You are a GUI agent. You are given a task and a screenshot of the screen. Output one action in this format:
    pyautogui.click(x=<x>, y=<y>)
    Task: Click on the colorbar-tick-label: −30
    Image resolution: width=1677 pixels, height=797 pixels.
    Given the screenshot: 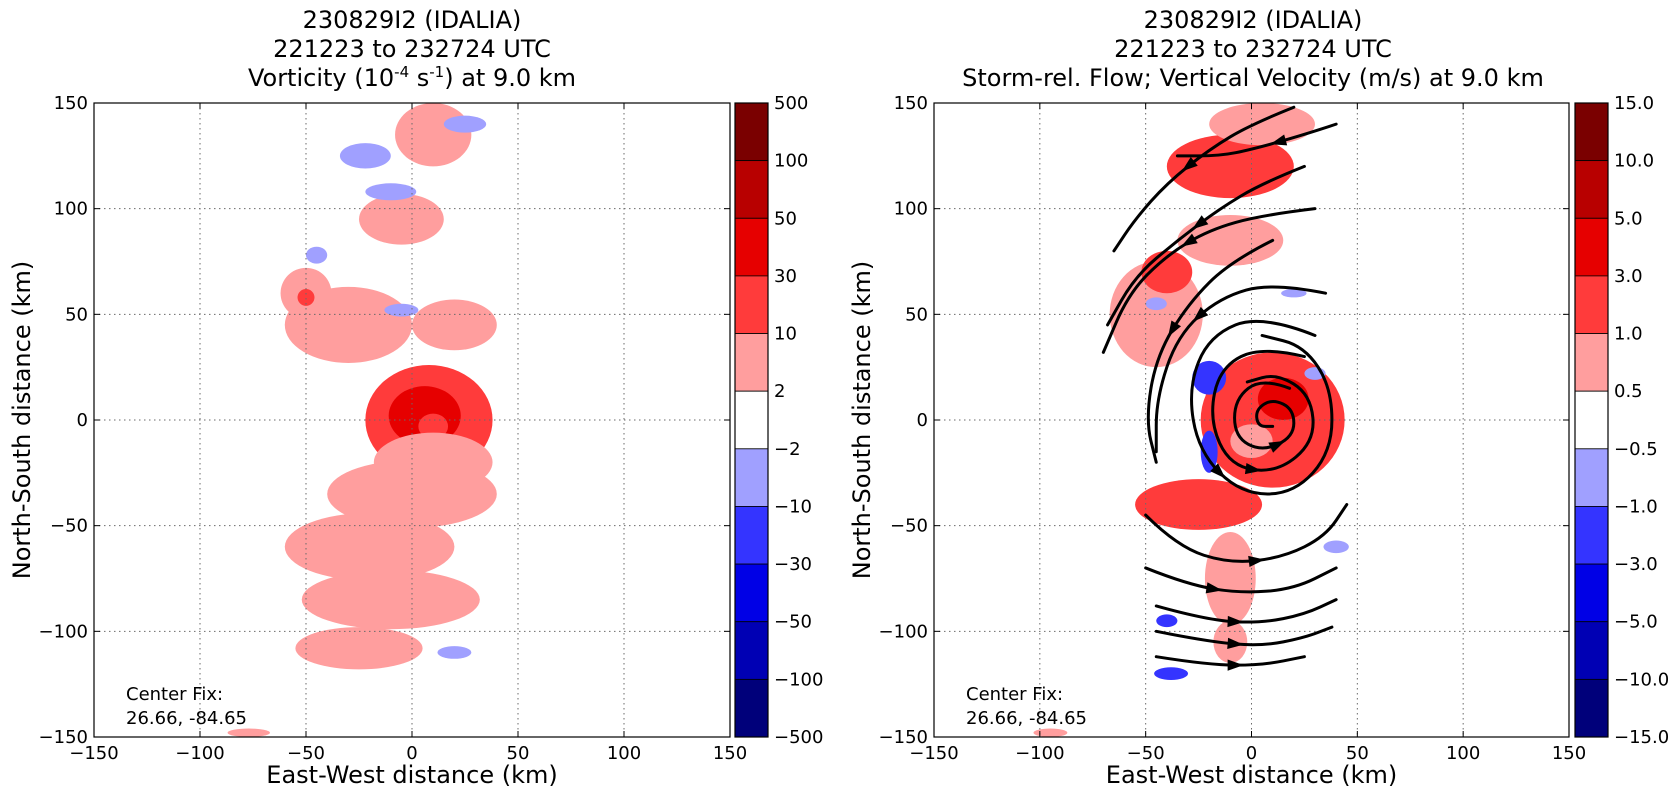 What is the action you would take?
    pyautogui.click(x=793, y=564)
    